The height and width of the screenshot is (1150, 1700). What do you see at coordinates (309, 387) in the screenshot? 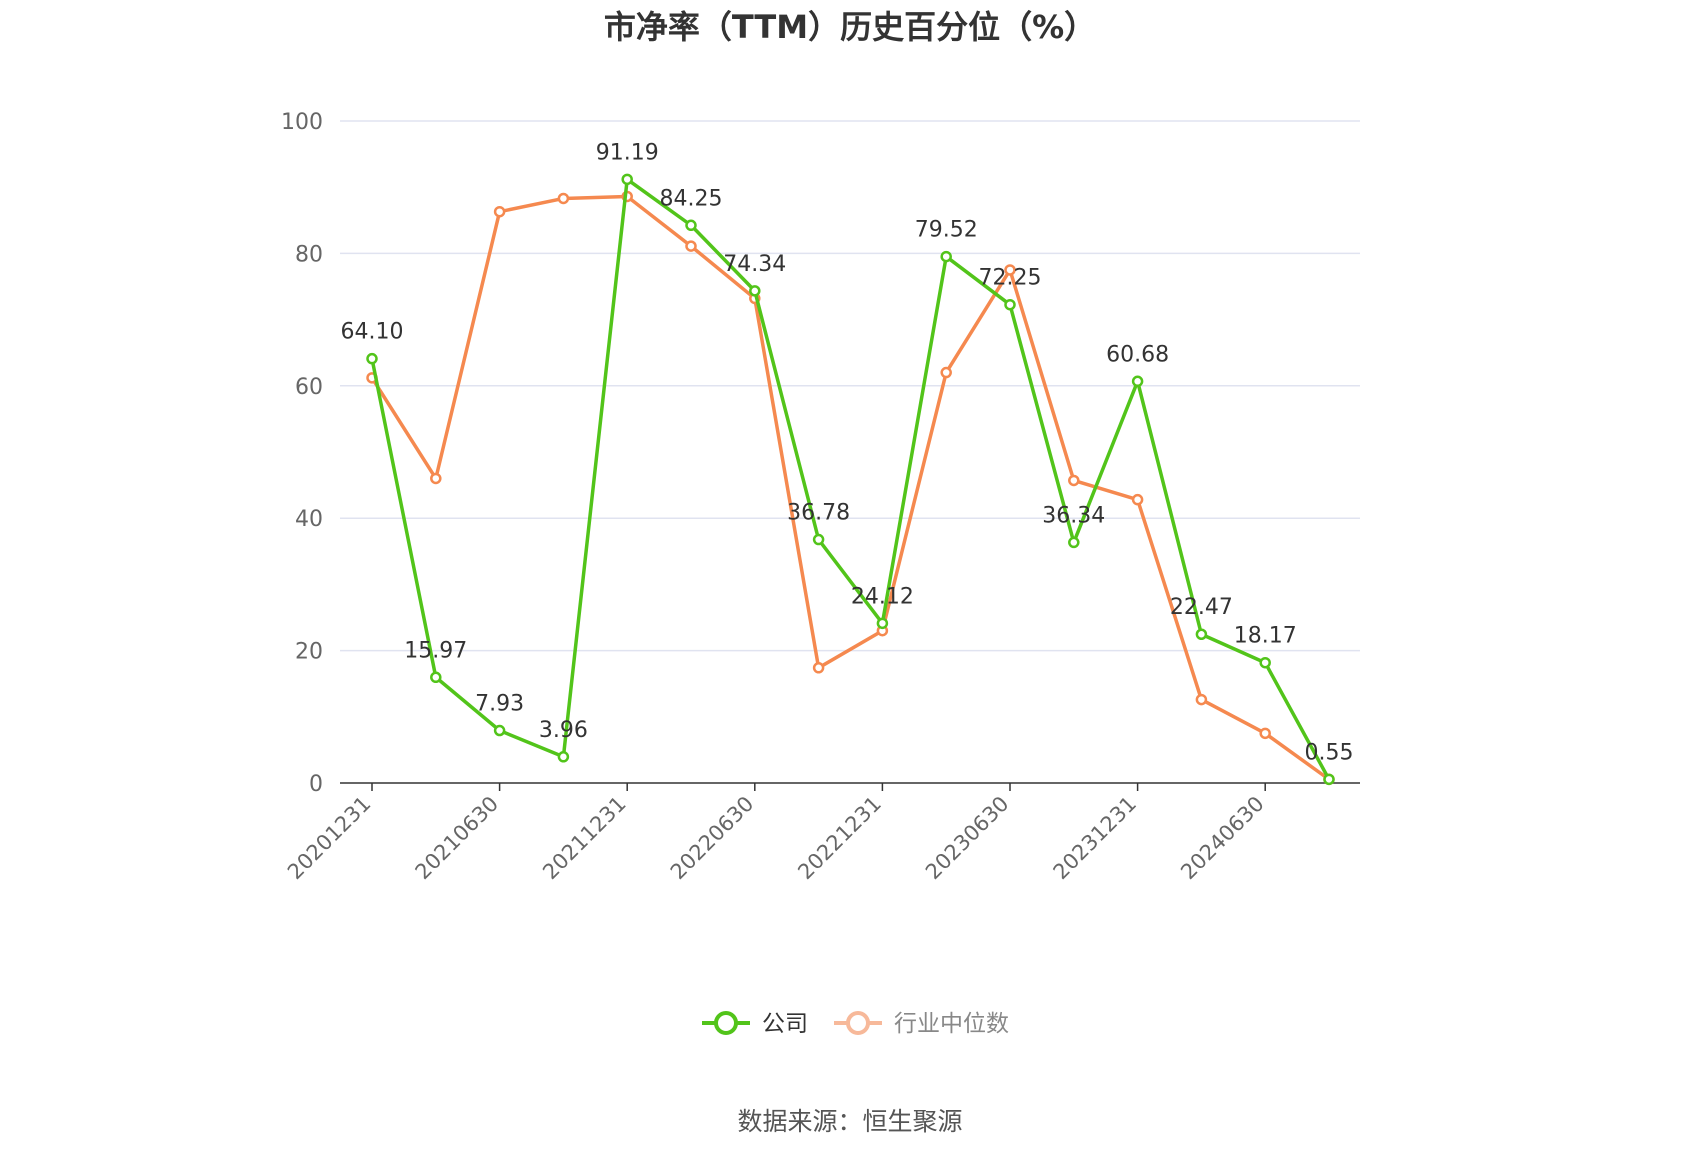
I see `y-tick-label: 60` at bounding box center [309, 387].